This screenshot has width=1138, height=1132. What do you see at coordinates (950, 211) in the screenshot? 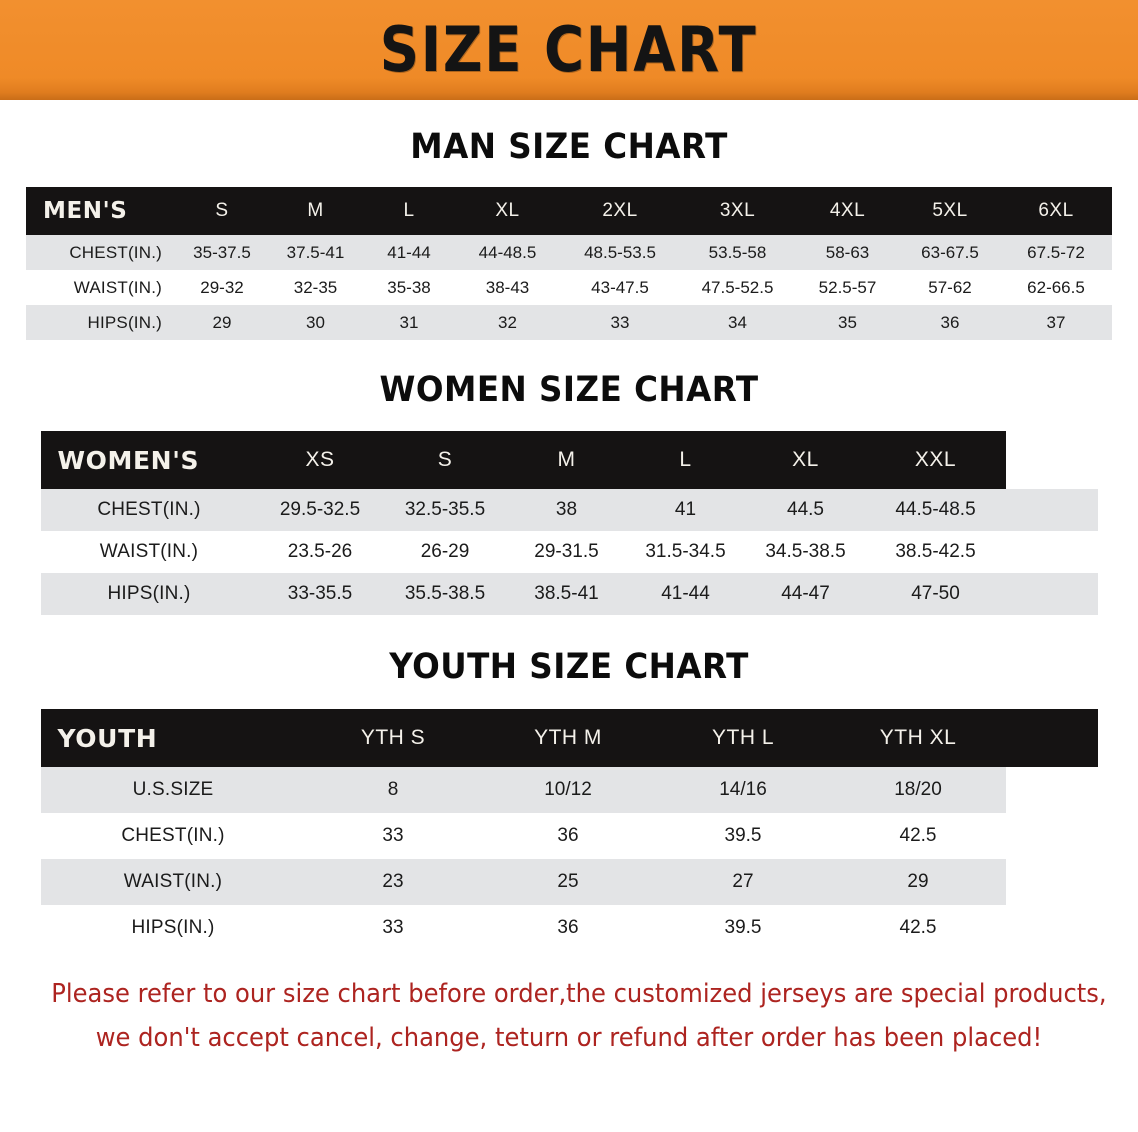
I see `man-size-header-5xl: 5XL` at bounding box center [950, 211].